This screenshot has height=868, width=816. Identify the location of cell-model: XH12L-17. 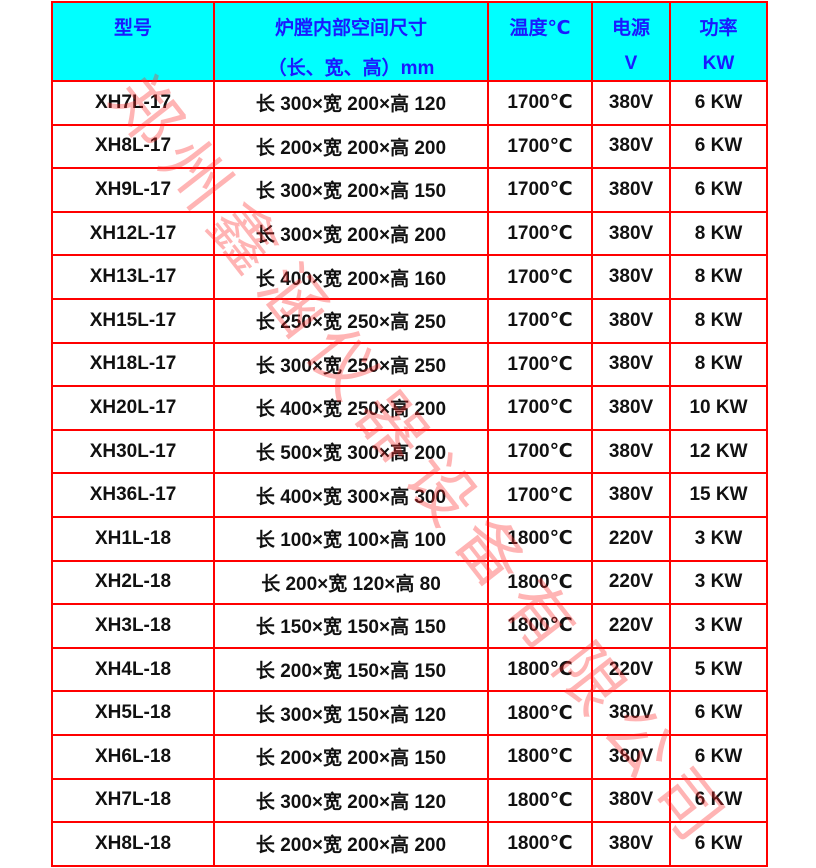
(133, 233).